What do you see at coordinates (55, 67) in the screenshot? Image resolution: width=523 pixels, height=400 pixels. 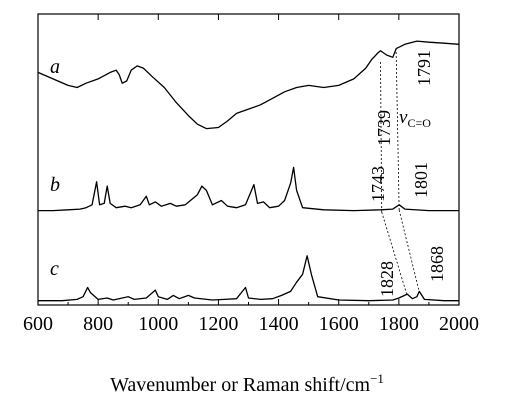 I see `series-label-a: a` at bounding box center [55, 67].